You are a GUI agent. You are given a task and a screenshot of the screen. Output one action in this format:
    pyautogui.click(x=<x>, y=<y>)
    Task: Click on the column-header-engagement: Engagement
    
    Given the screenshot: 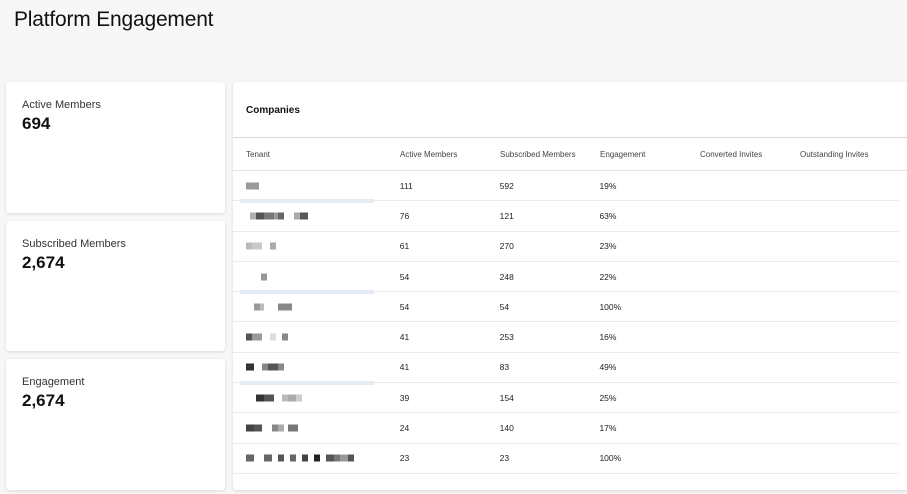 What is the action you would take?
    pyautogui.click(x=623, y=154)
    